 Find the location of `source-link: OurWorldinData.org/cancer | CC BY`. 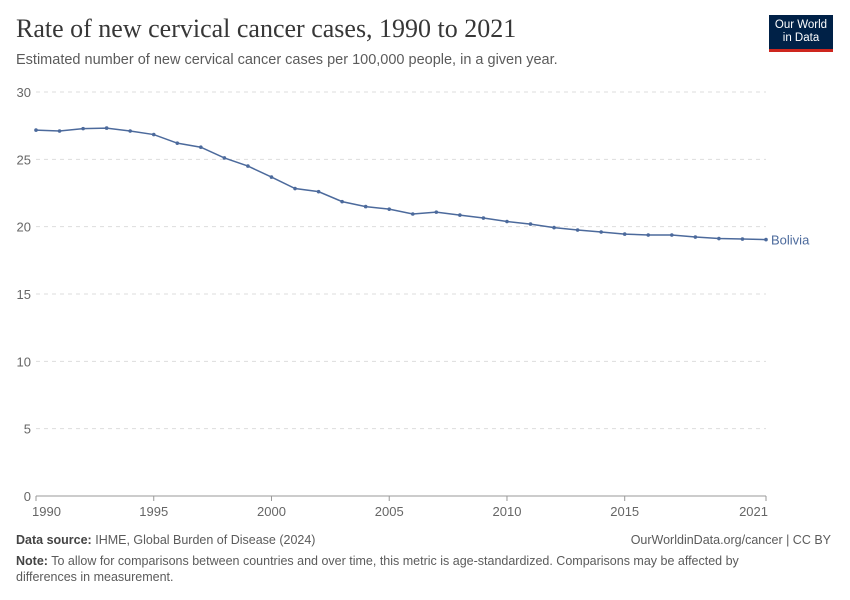

source-link: OurWorldinData.org/cancer | CC BY is located at coordinates (730, 540).